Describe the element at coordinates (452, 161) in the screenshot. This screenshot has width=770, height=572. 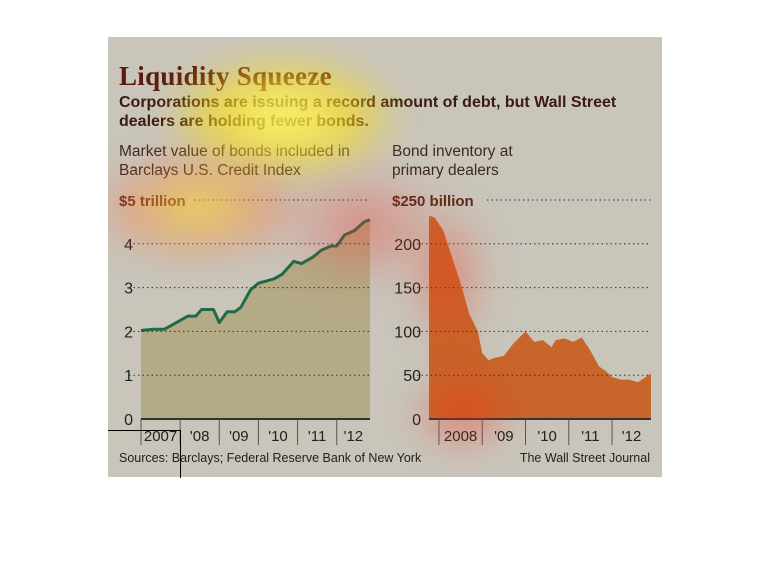
I see `right-chart-title: Bond inventory at primary dealers` at that location.